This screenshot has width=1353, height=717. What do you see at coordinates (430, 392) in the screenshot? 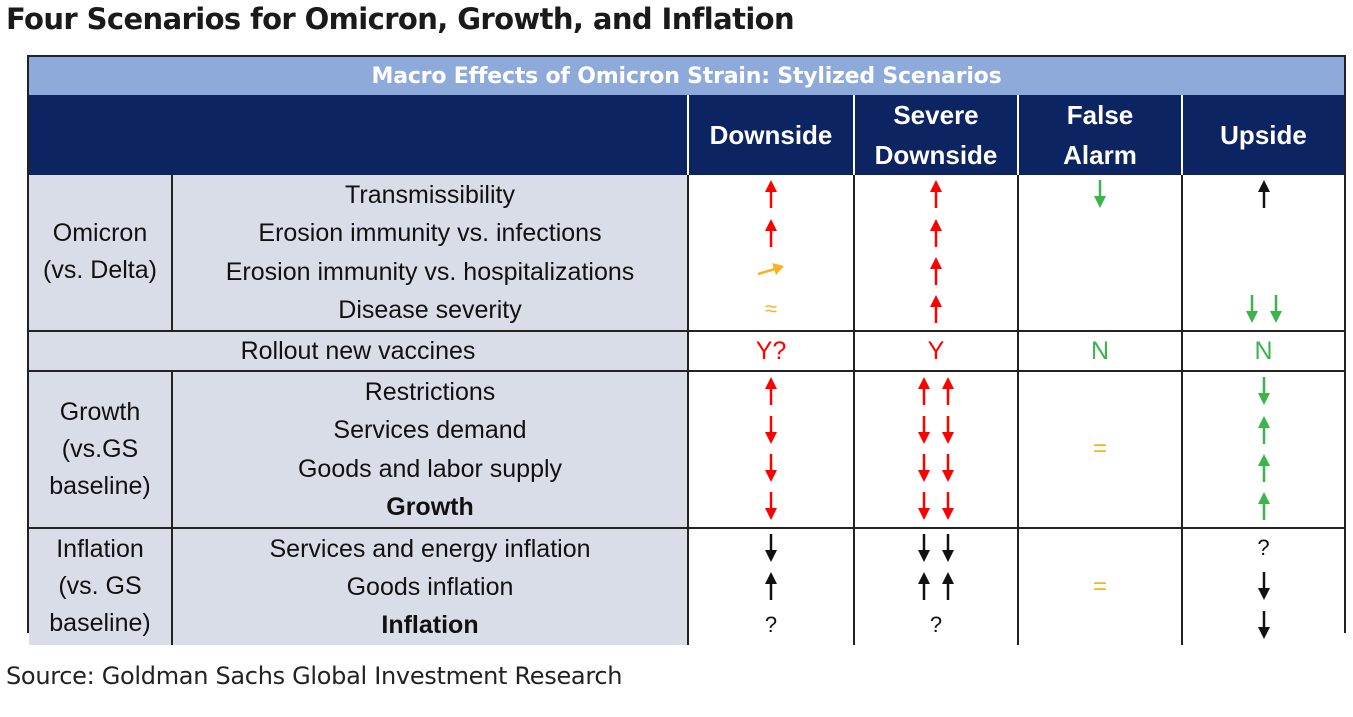
I see `row-label-restrictions: Restrictions` at bounding box center [430, 392].